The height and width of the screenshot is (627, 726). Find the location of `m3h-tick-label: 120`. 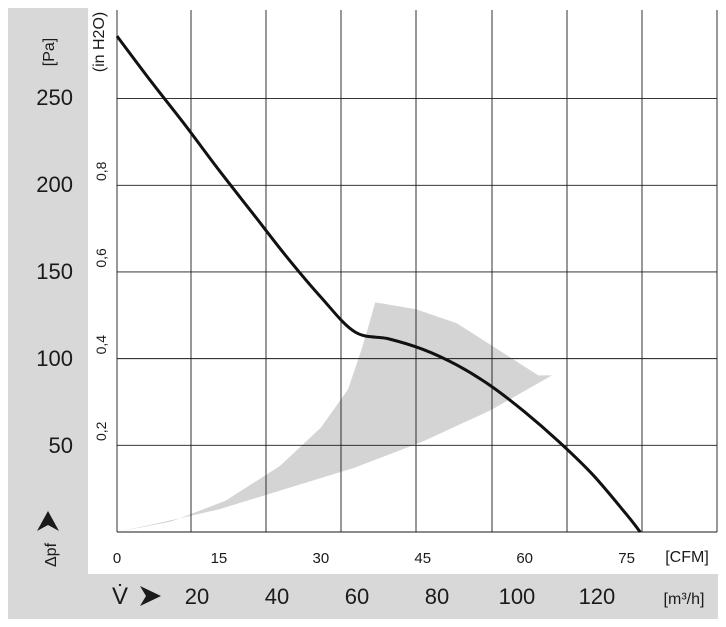

m3h-tick-label: 120 is located at coordinates (597, 596).